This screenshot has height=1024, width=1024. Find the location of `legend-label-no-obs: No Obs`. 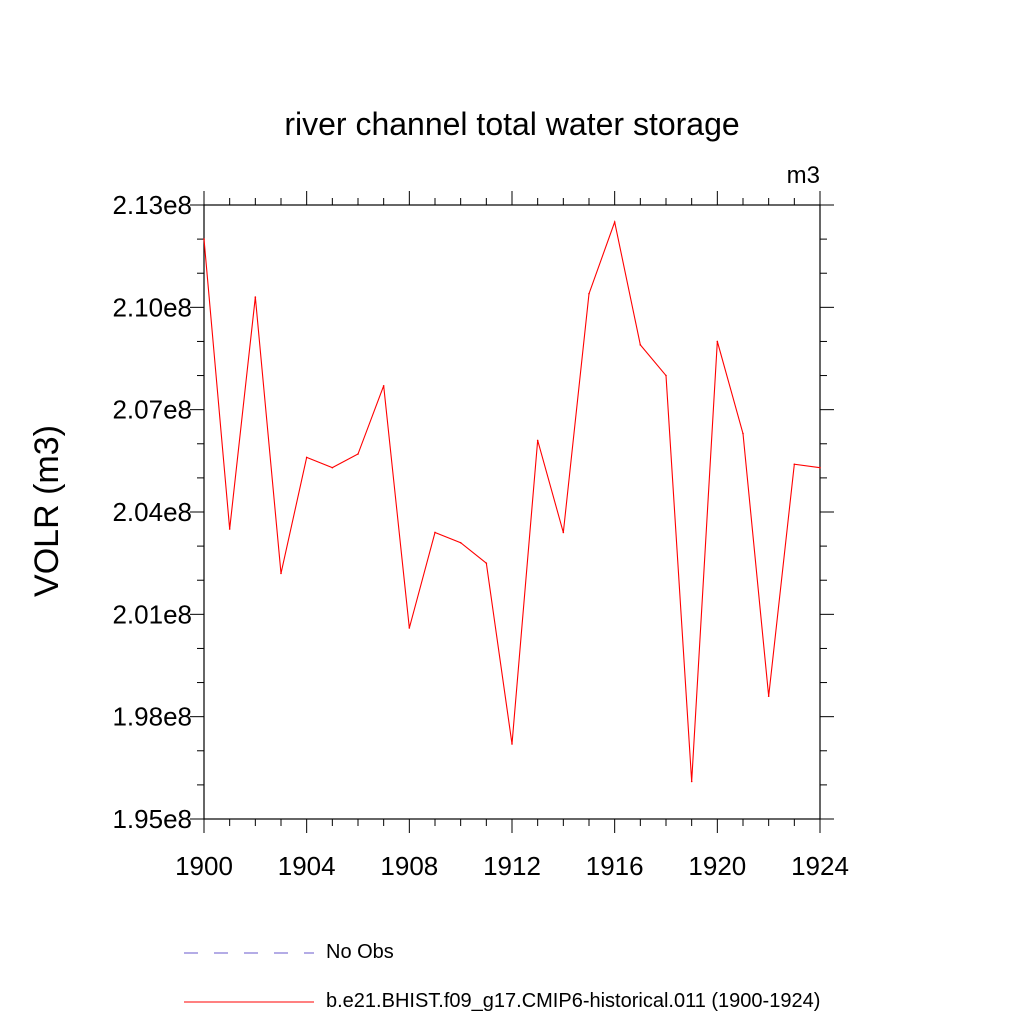

legend-label-no-obs: No Obs is located at coordinates (360, 952).